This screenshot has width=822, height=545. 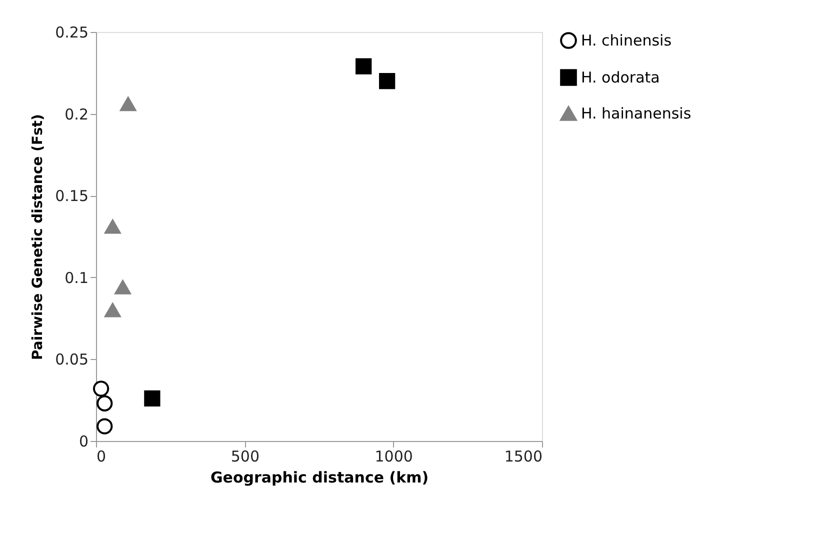 What do you see at coordinates (38, 237) in the screenshot?
I see `y-axis-title: Pairwise Genetic distance (Fst)` at bounding box center [38, 237].